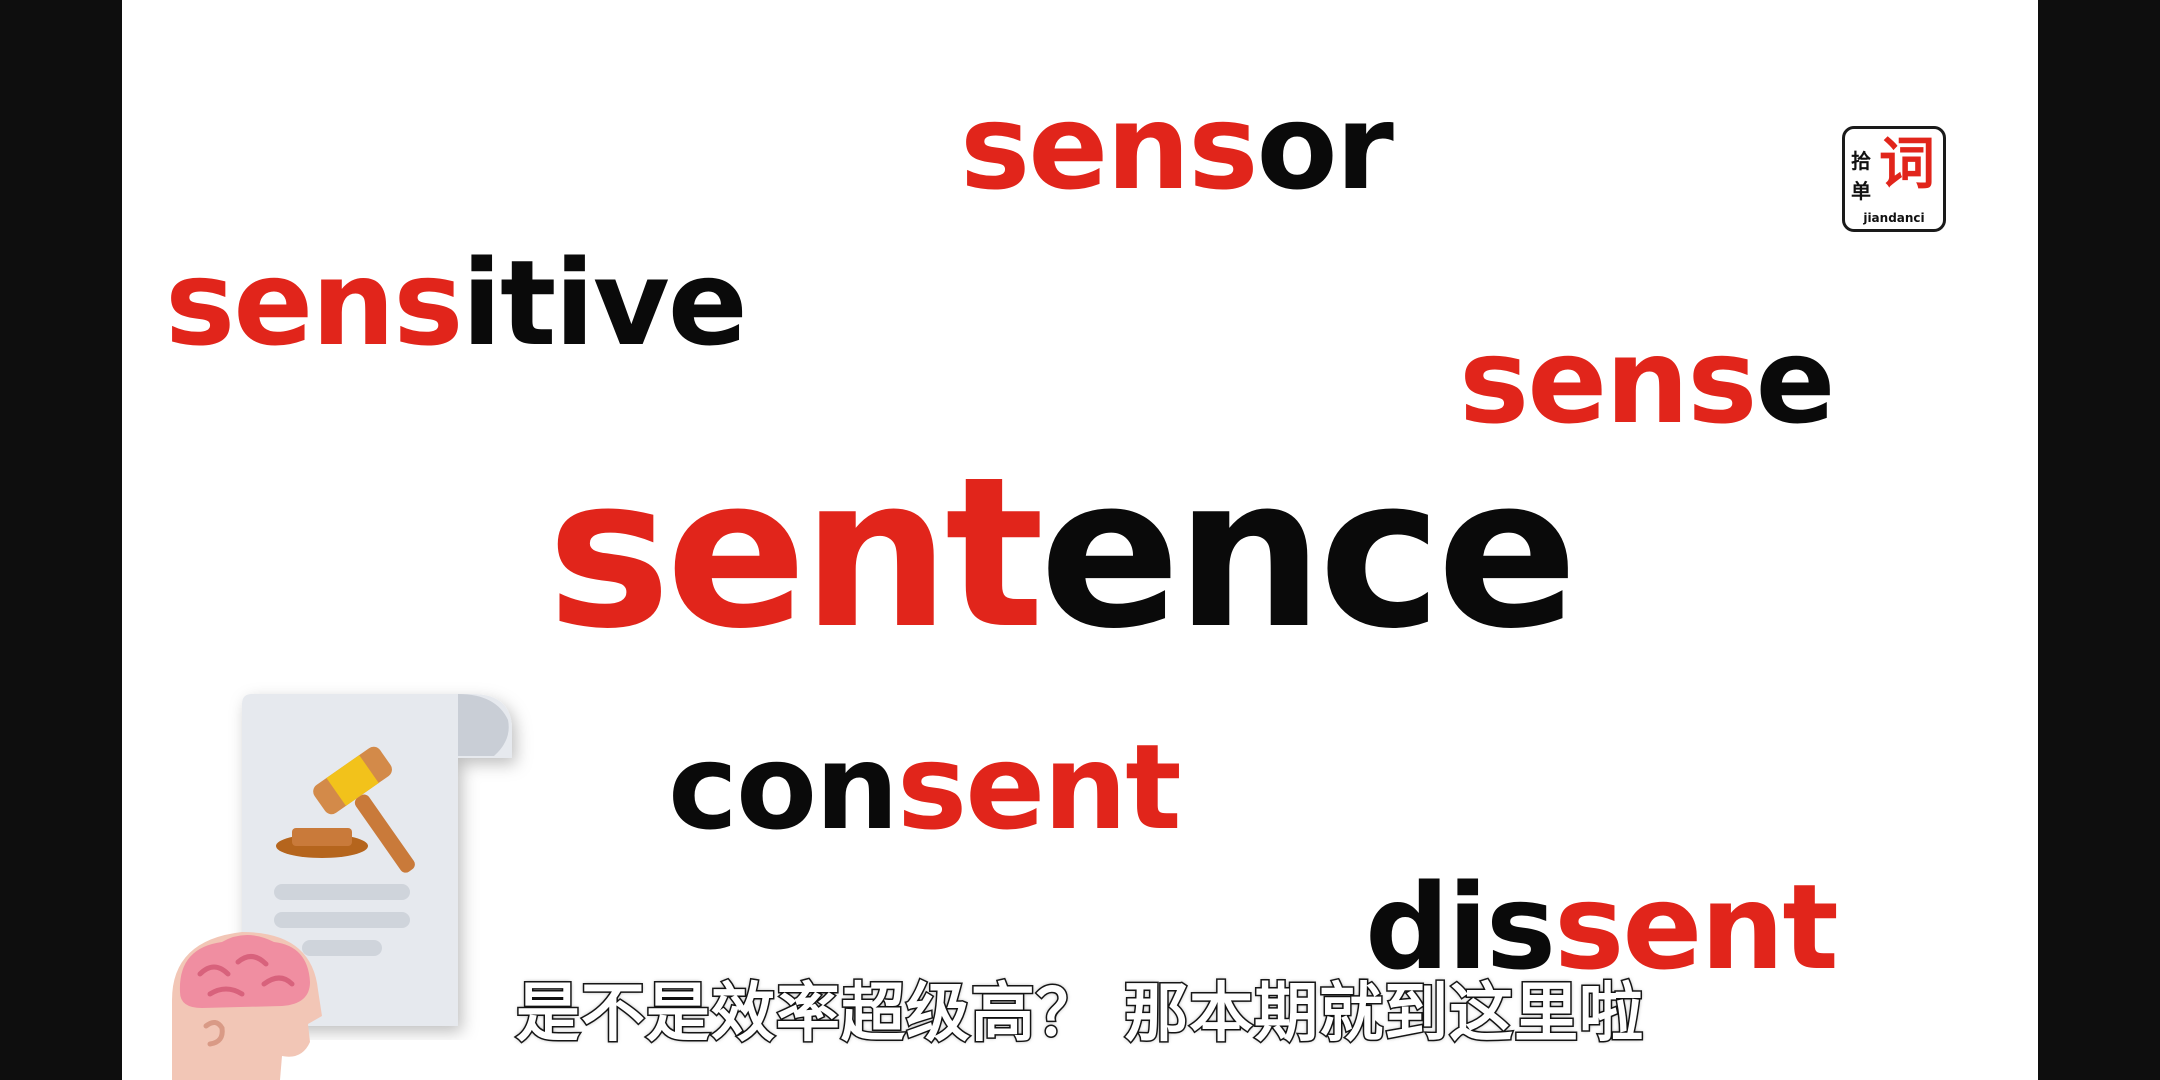 The height and width of the screenshot is (1080, 2160). I want to click on brand-logo: 拾 单 词 jiandanci, so click(1894, 179).